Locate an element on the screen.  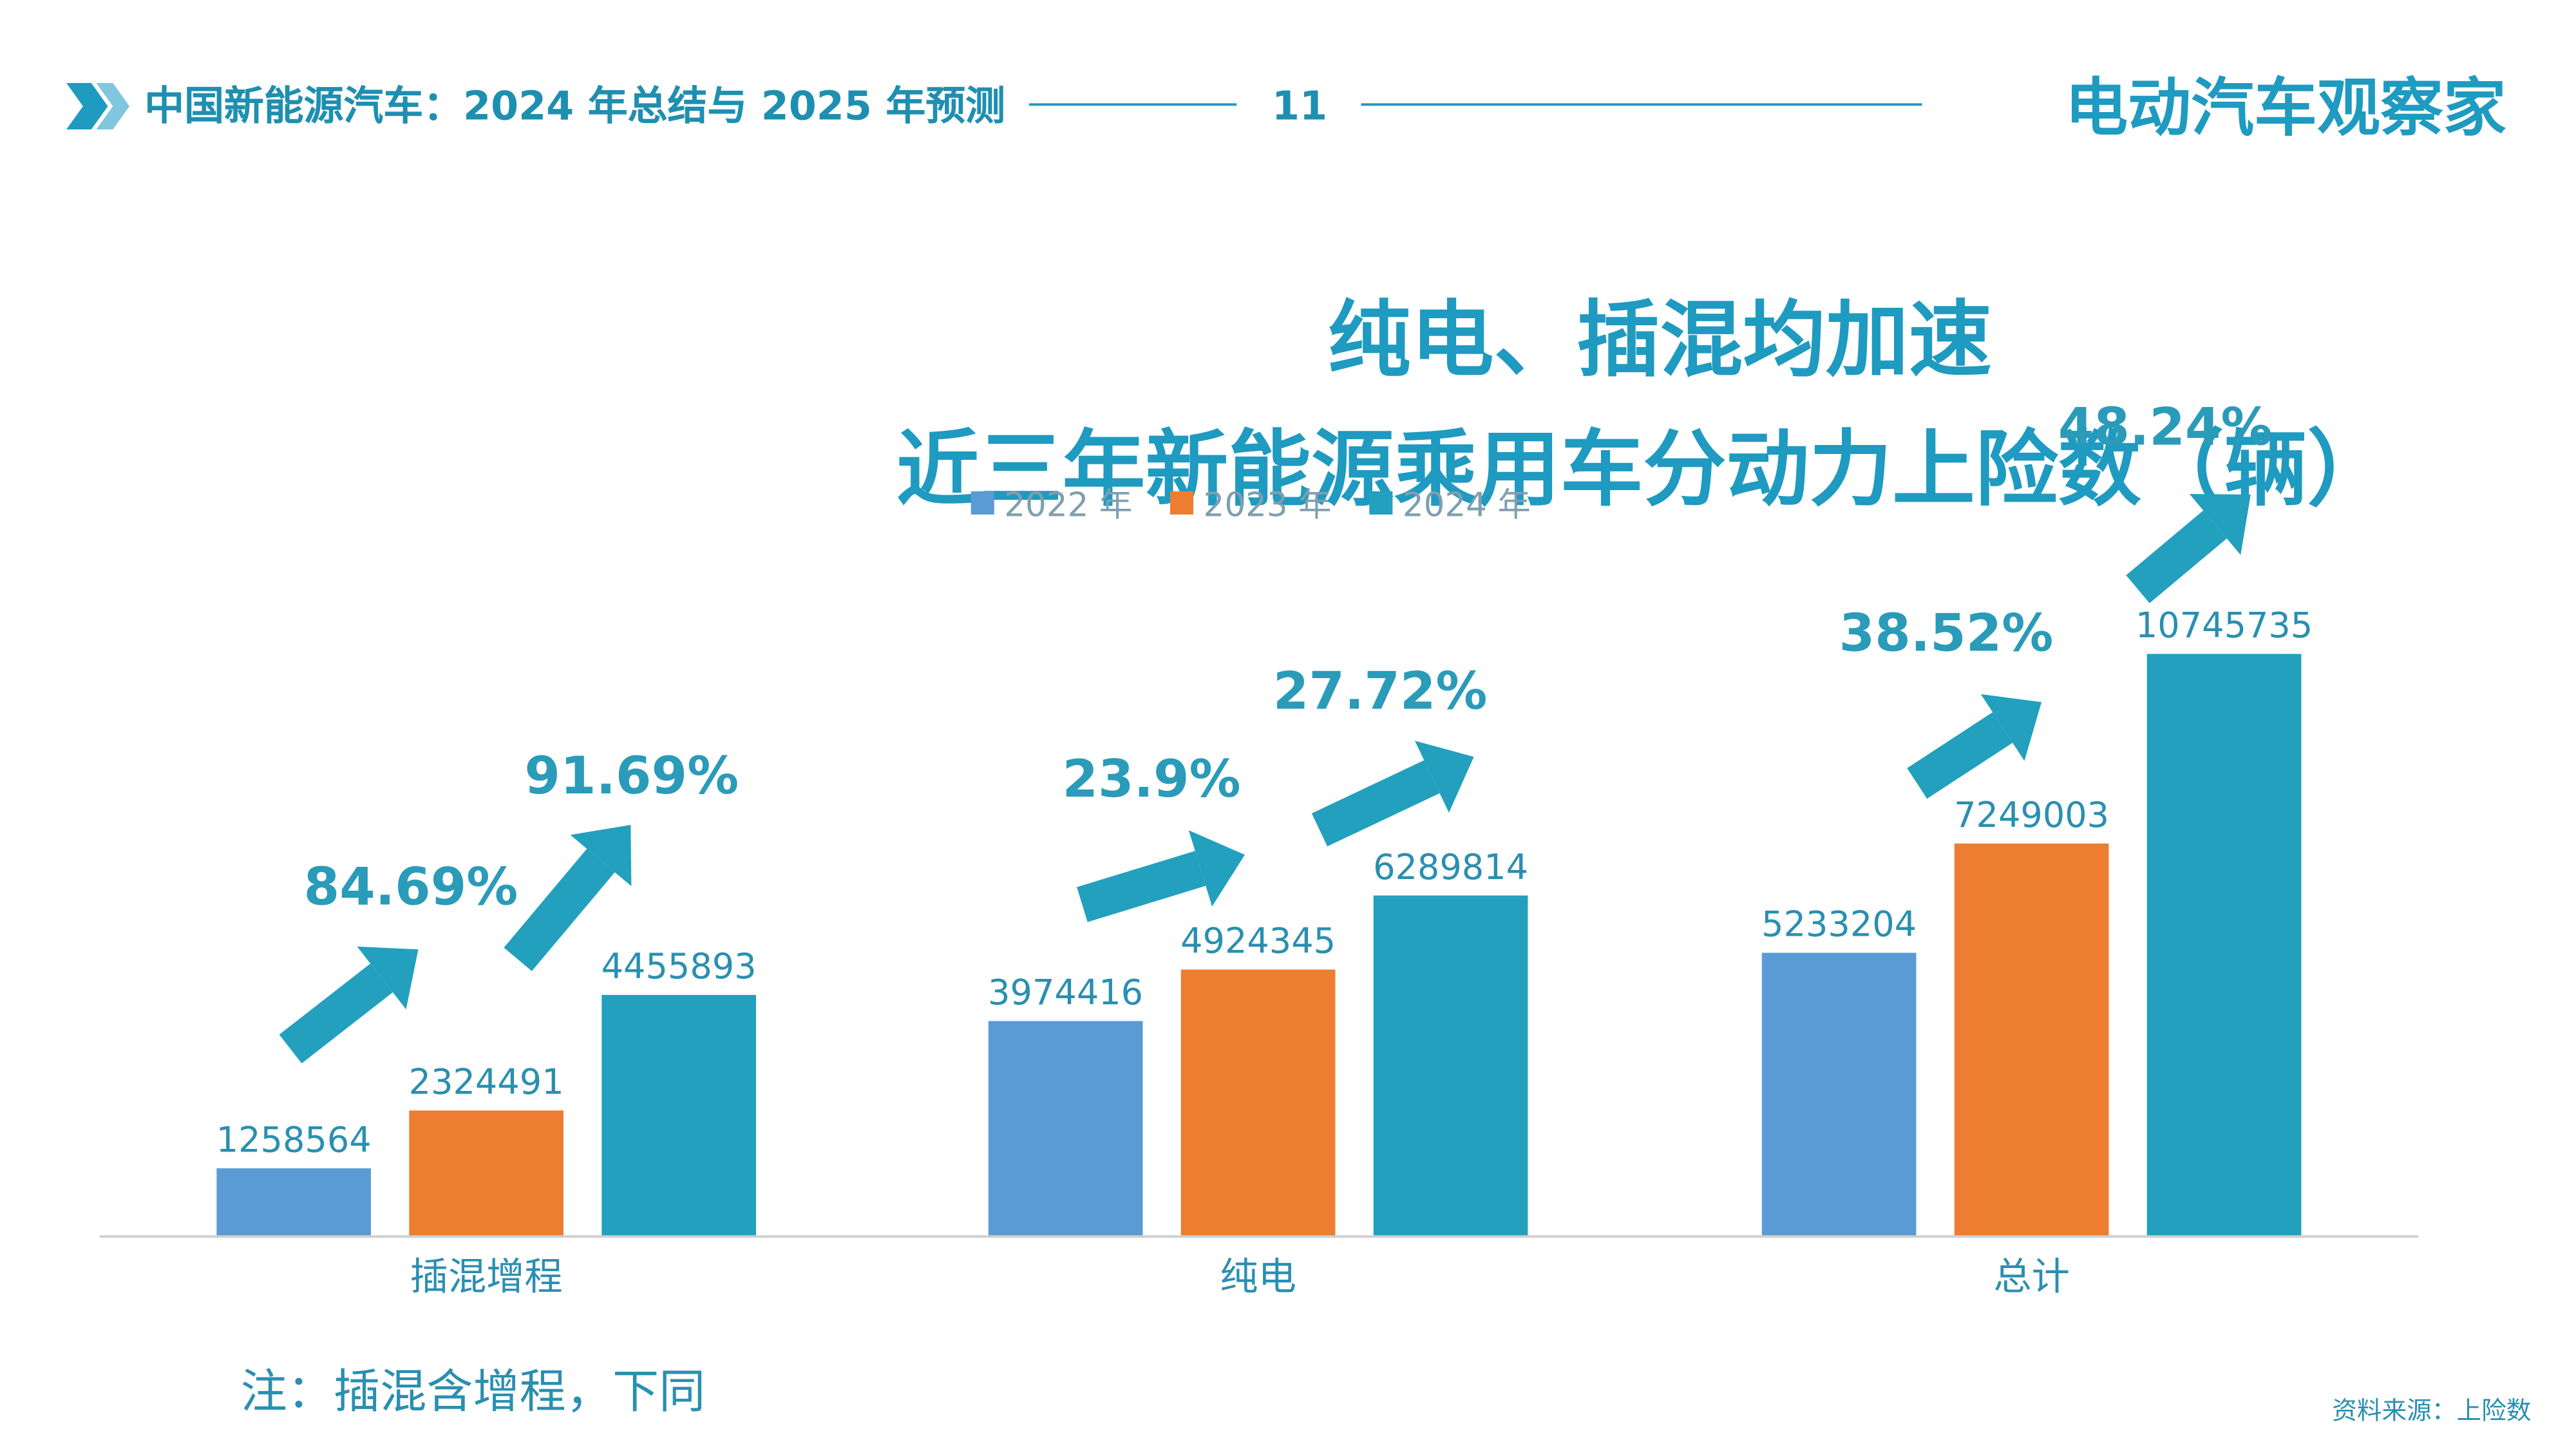
legend-label: 2022 年 is located at coordinates (1068, 506).